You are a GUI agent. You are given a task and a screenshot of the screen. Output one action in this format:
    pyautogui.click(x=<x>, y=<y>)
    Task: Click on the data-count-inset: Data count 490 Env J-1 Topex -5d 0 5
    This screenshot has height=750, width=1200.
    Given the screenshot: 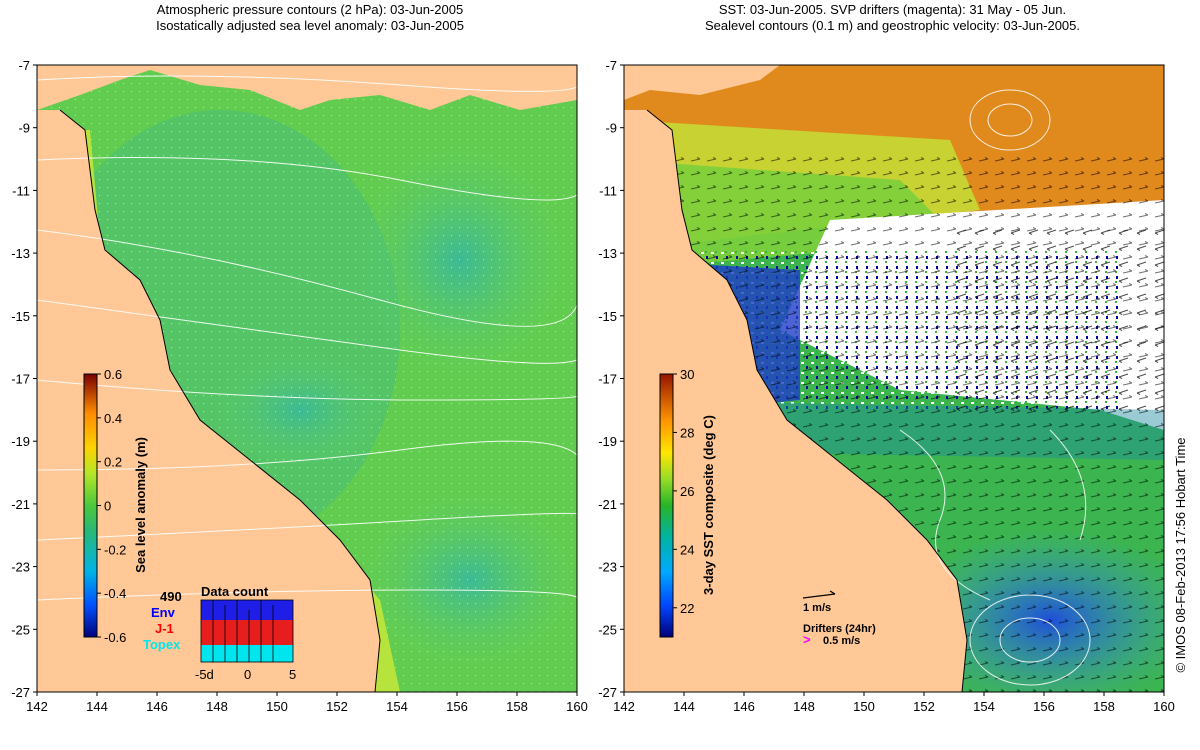 What is the action you would take?
    pyautogui.click(x=219, y=633)
    